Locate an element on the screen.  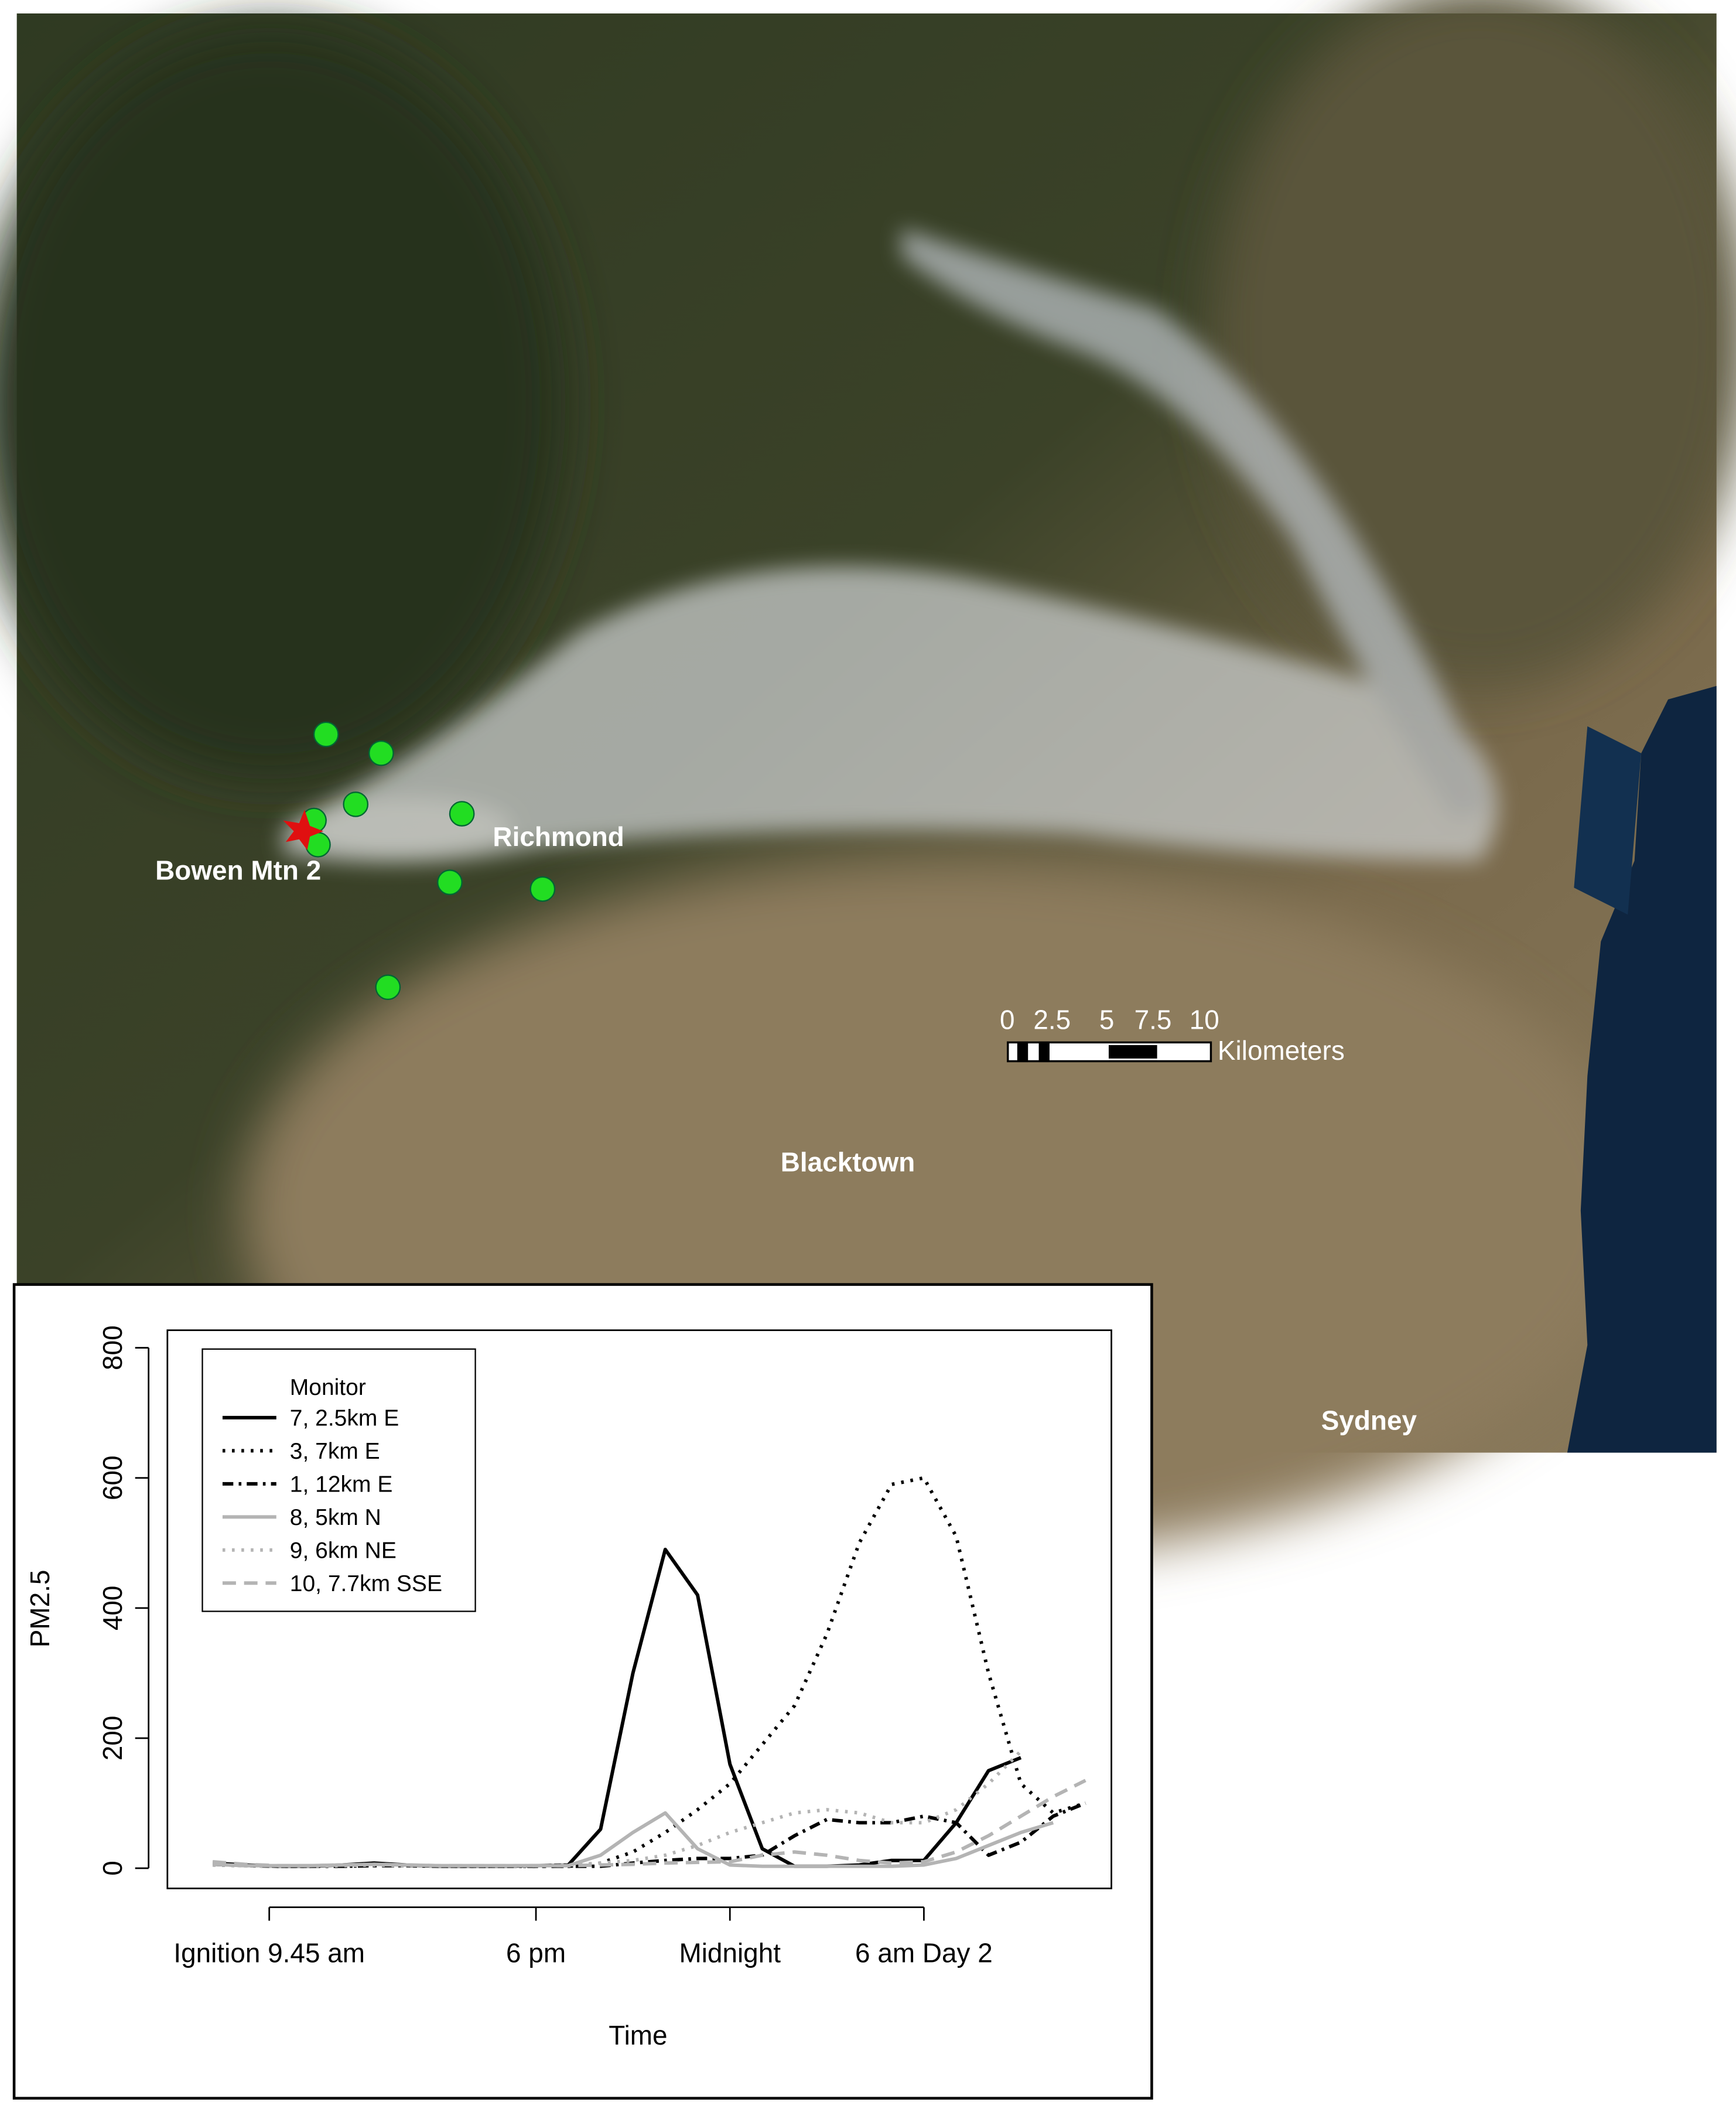
x-axis-label: Time is located at coordinates (638, 2035).